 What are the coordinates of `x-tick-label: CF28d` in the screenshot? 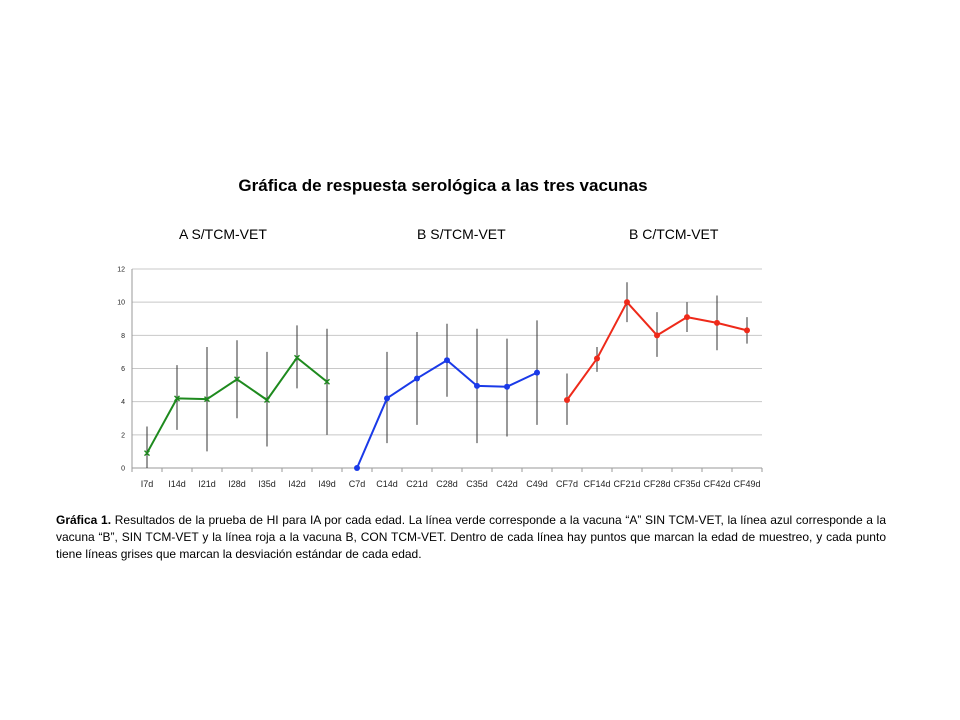 It's located at (656, 484).